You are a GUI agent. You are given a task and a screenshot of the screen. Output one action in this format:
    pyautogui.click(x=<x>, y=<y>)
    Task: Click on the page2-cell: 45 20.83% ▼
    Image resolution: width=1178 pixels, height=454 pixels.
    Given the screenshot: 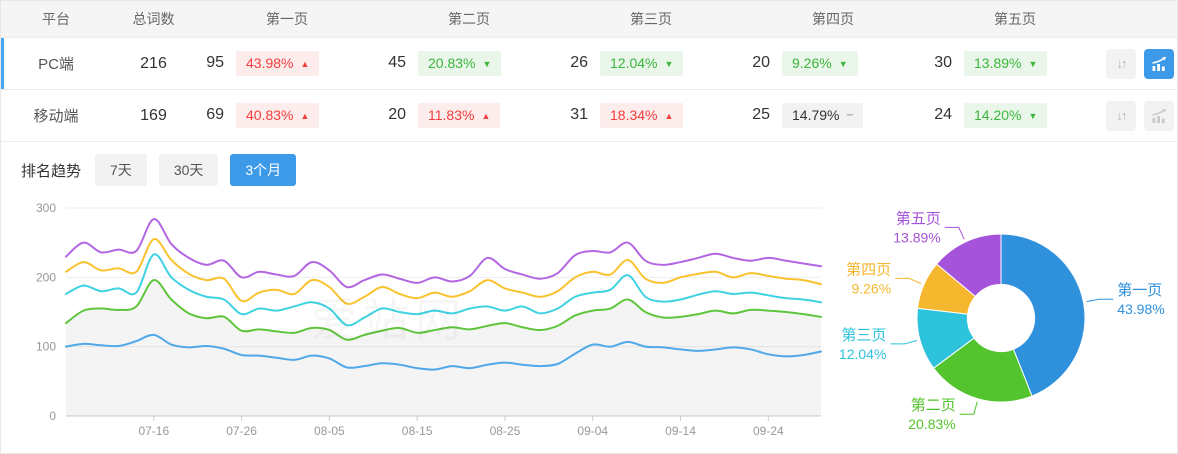 What is the action you would take?
    pyautogui.click(x=469, y=63)
    